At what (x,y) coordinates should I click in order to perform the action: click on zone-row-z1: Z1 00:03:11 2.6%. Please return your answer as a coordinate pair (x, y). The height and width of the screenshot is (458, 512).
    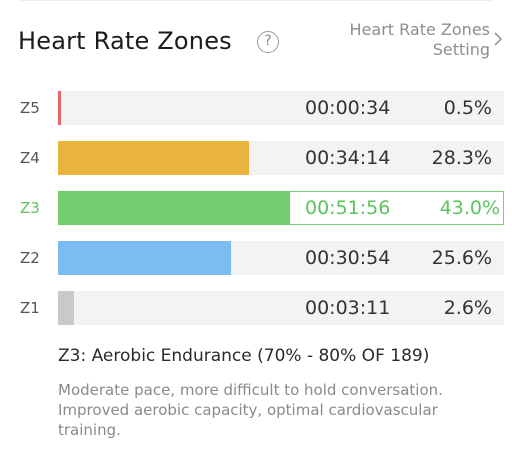
    Looking at the image, I should click on (256, 308).